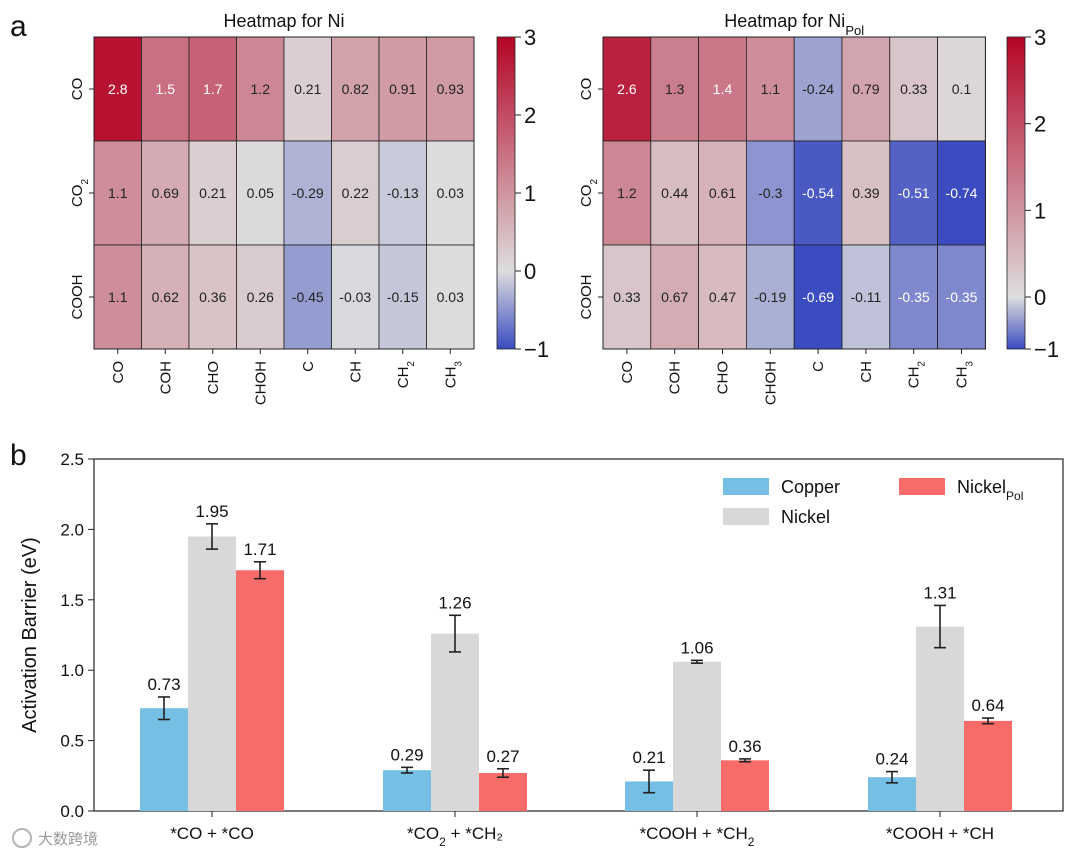 The width and height of the screenshot is (1080, 865). Describe the element at coordinates (260, 383) in the screenshot. I see `heatmap-col-label: CHOH` at that location.